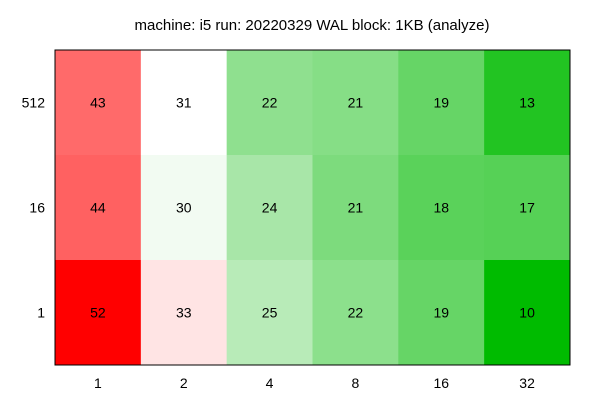 This screenshot has width=600, height=400. I want to click on cell-value-label: 13, so click(527, 103).